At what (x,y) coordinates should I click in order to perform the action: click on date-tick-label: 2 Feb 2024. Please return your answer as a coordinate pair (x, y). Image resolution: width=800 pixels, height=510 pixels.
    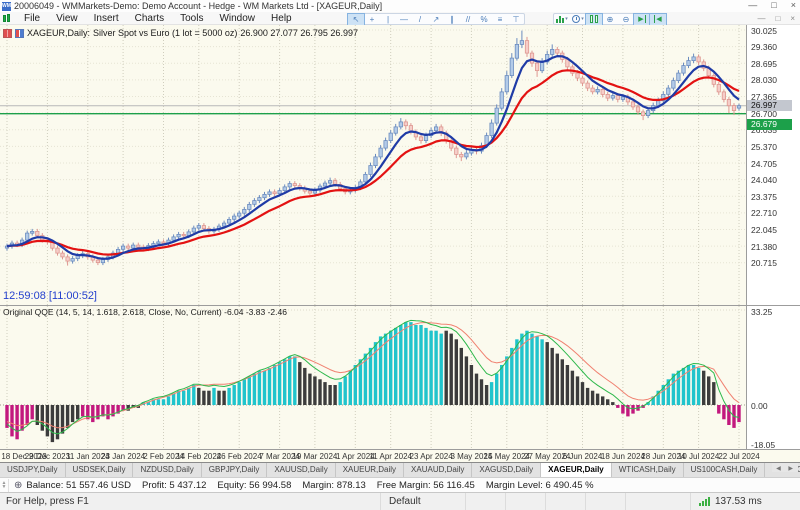
    Looking at the image, I should click on (163, 456).